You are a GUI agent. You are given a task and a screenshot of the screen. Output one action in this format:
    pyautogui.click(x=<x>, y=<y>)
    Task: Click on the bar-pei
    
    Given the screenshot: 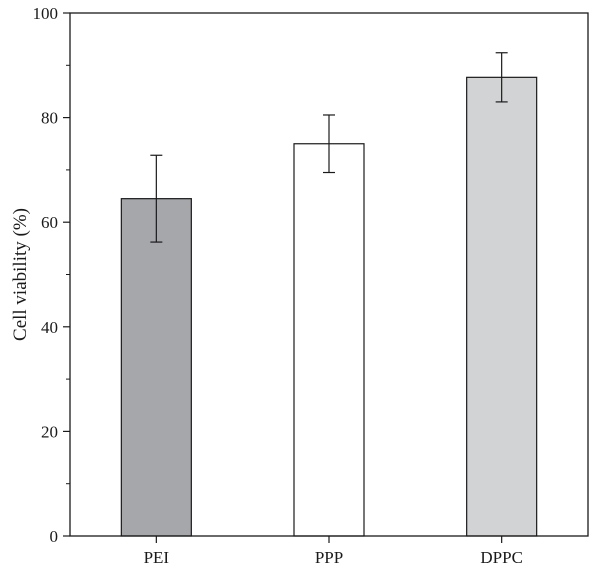 What is the action you would take?
    pyautogui.click(x=156, y=367)
    